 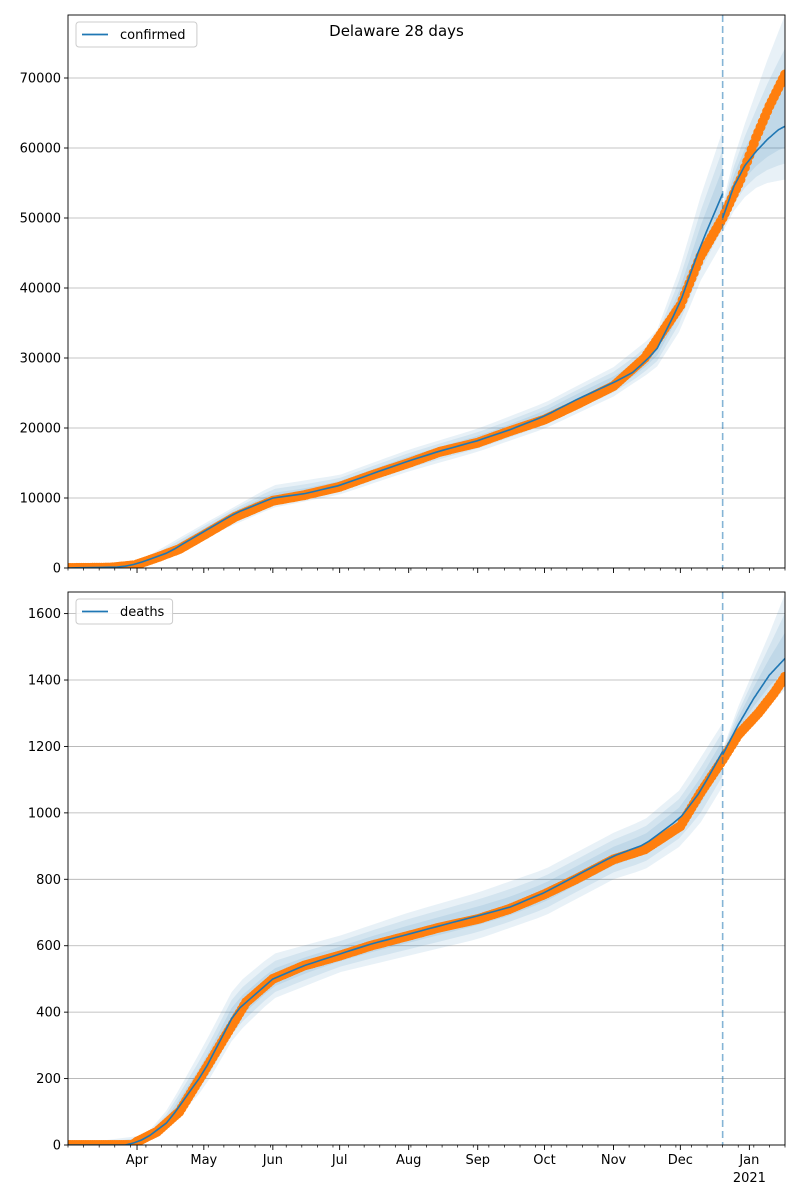 What do you see at coordinates (748, 1160) in the screenshot?
I see `x-tick-label: Jan` at bounding box center [748, 1160].